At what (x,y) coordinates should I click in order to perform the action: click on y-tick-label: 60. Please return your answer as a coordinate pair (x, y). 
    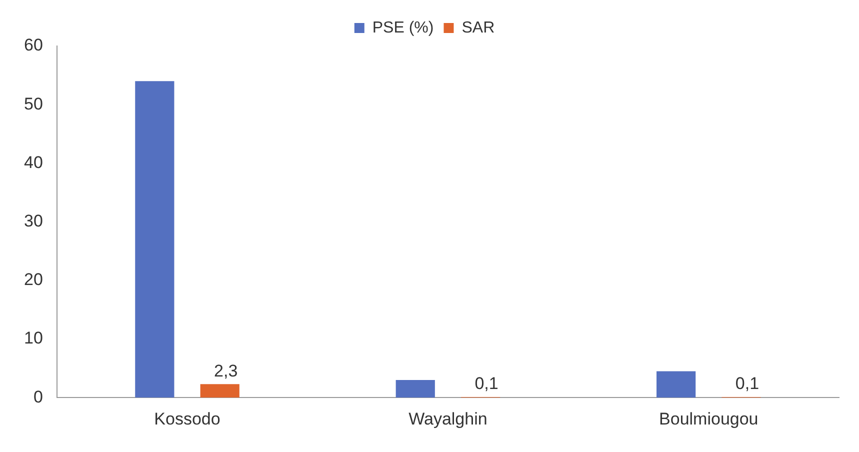
    Looking at the image, I should click on (33, 45).